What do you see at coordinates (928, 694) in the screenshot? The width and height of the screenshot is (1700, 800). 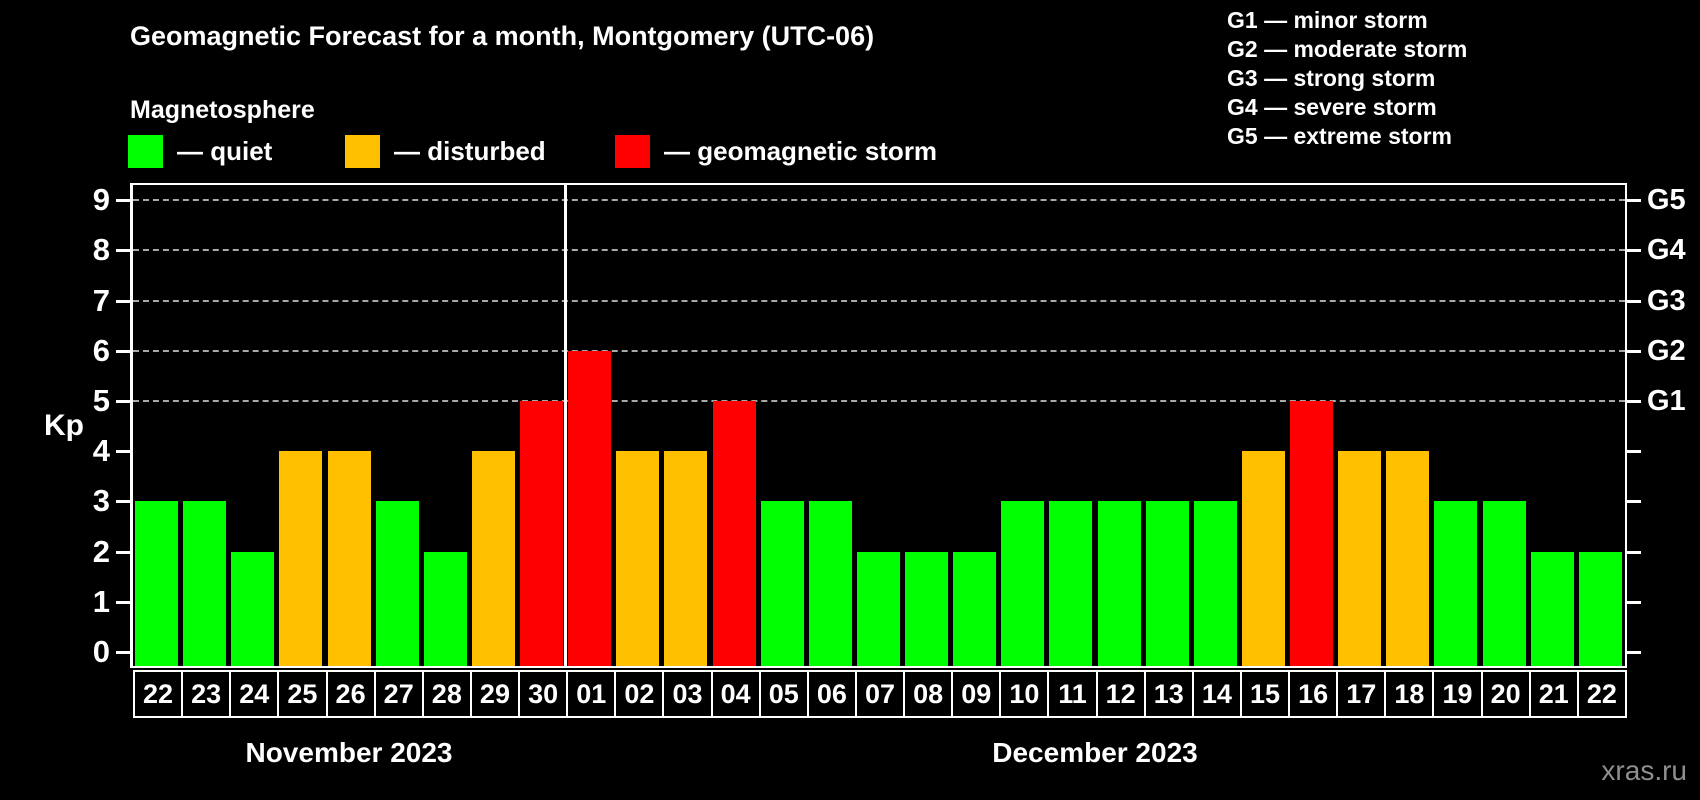 I see `day-label: 08` at bounding box center [928, 694].